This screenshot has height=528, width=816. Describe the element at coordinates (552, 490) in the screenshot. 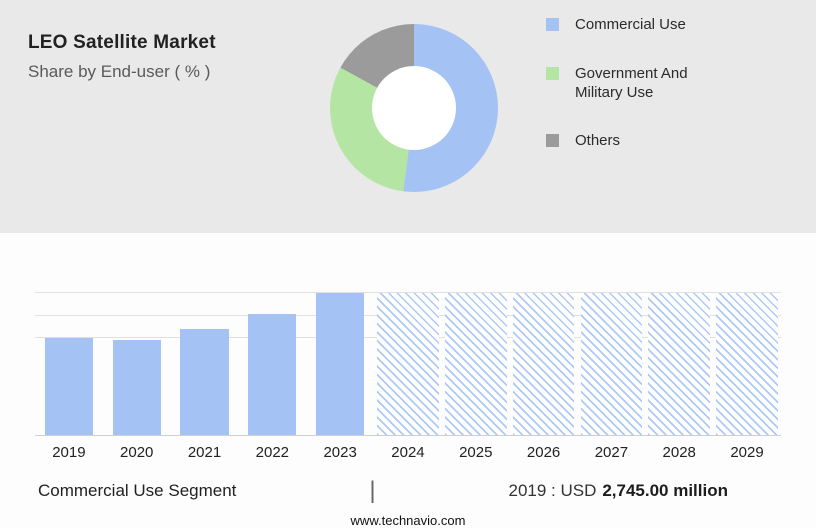

I see `base-value-prefix: 2019 : USD` at that location.